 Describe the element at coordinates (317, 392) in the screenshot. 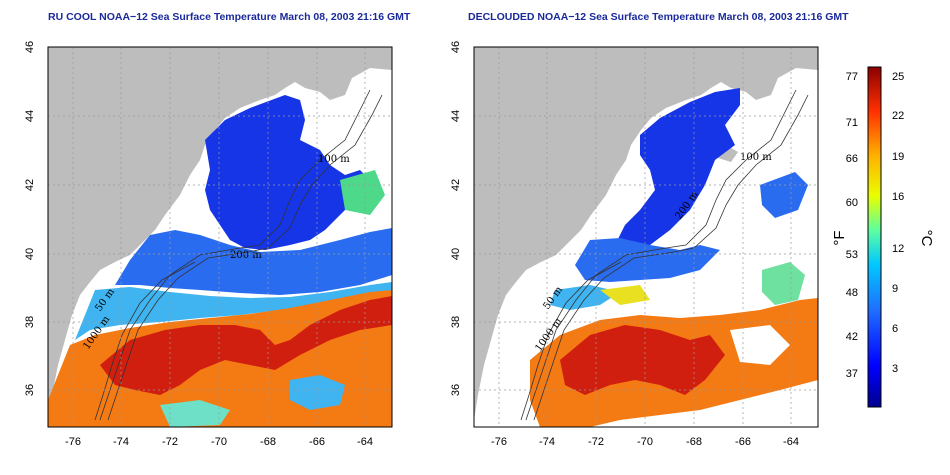

I see `sst-cold-eddy-left` at that location.